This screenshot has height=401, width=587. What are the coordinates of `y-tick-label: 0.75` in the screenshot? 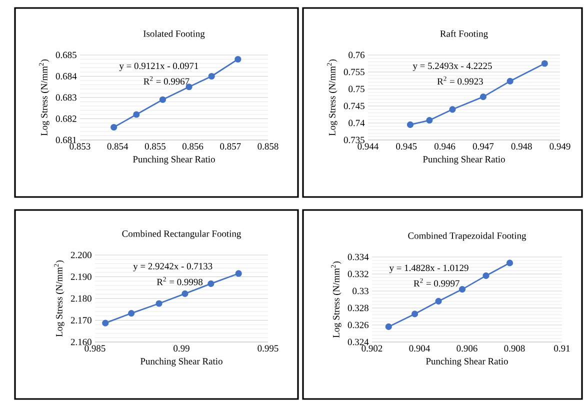 It's located at (356, 89).